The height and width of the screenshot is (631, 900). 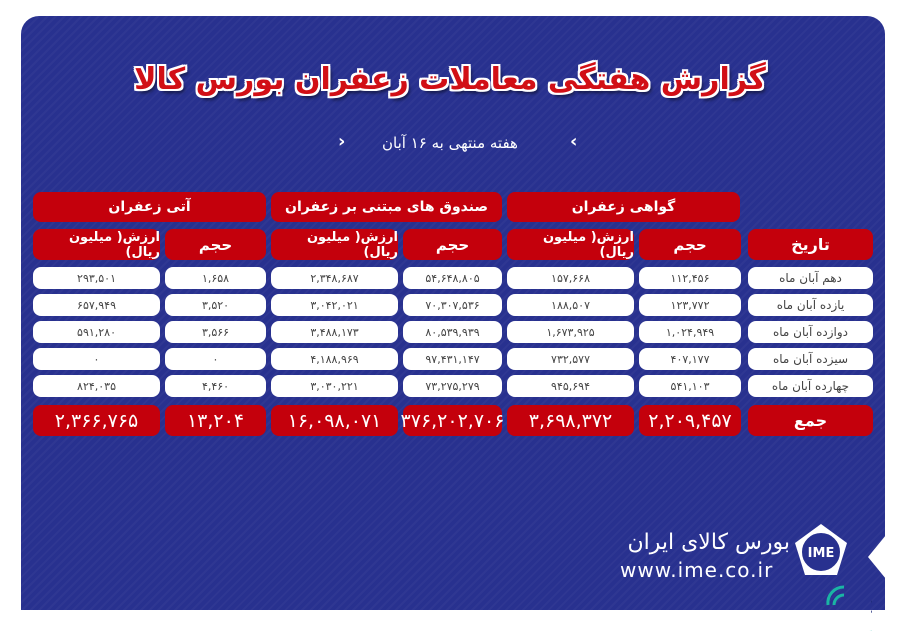 What do you see at coordinates (450, 143) in the screenshot?
I see `page-subtitle: هفته منتهی به ۱۶ آبان` at bounding box center [450, 143].